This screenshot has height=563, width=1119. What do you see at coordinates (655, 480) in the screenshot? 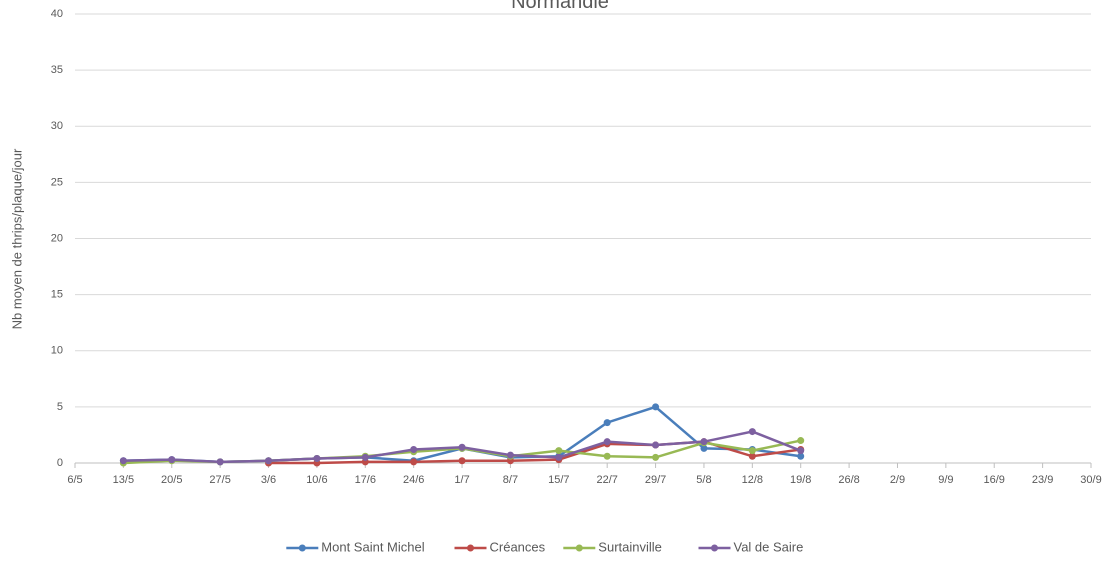
I see `x-tick-label: 29/7` at bounding box center [655, 480].